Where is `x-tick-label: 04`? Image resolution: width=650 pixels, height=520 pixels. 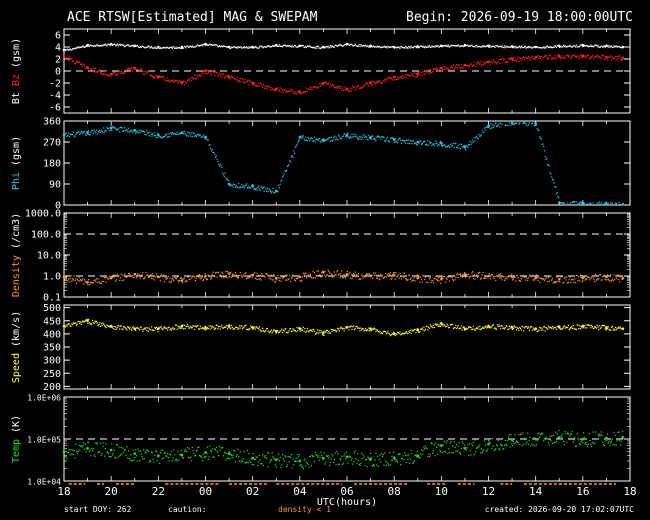 x-tick-label: 04 is located at coordinates (300, 491).